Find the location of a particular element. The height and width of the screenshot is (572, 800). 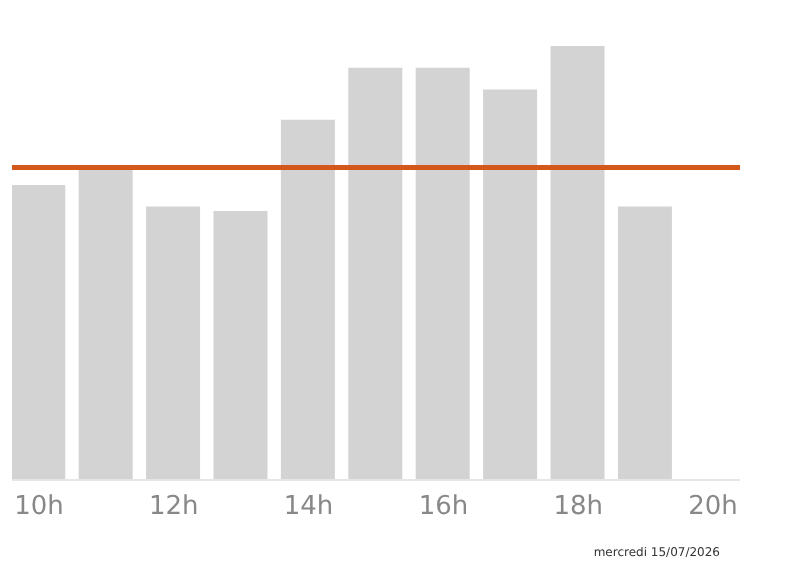

x-tick-label: 20h is located at coordinates (713, 507).